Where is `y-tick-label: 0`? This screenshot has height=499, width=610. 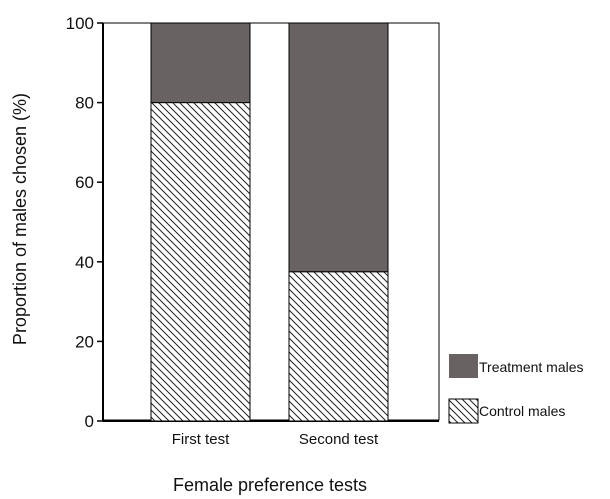 y-tick-label: 0 is located at coordinates (89, 421).